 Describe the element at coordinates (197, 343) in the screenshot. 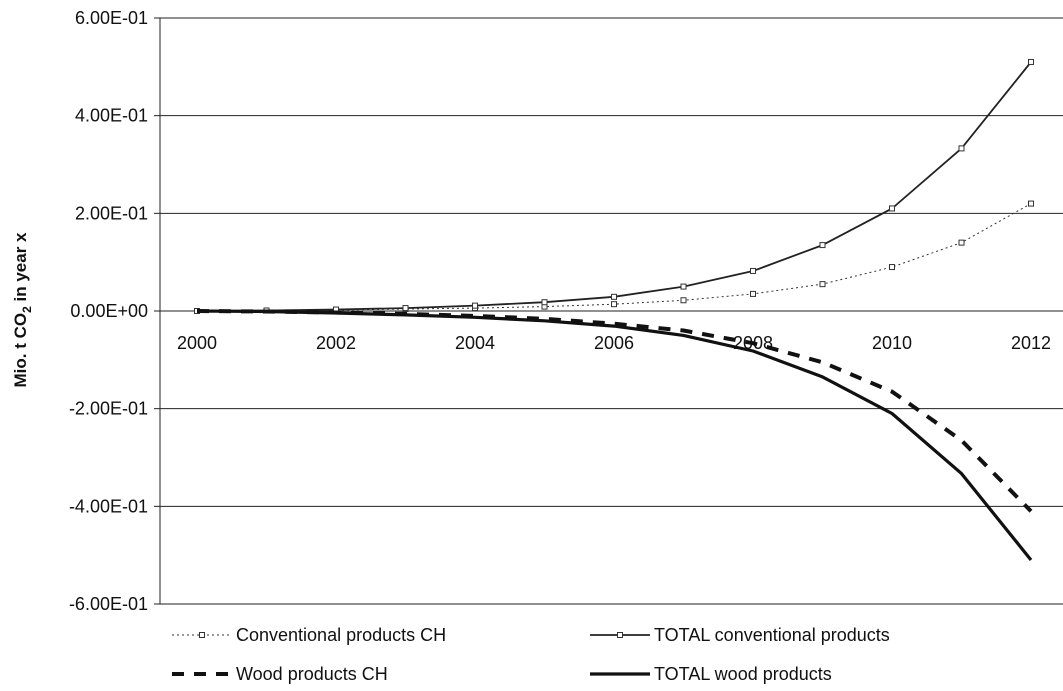

I see `x-tick-label: 2000` at that location.